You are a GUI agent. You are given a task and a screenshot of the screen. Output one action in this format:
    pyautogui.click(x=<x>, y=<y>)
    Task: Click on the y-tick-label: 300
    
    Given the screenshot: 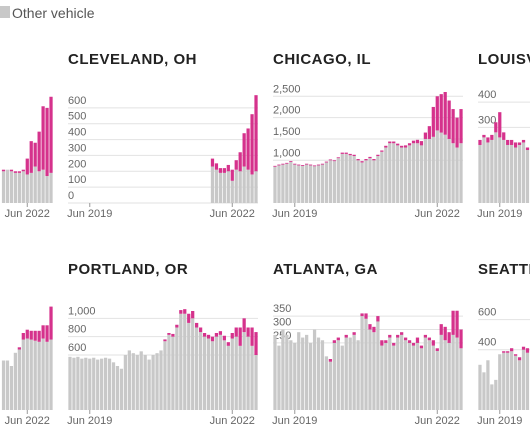 What is the action you would take?
    pyautogui.click(x=487, y=120)
    